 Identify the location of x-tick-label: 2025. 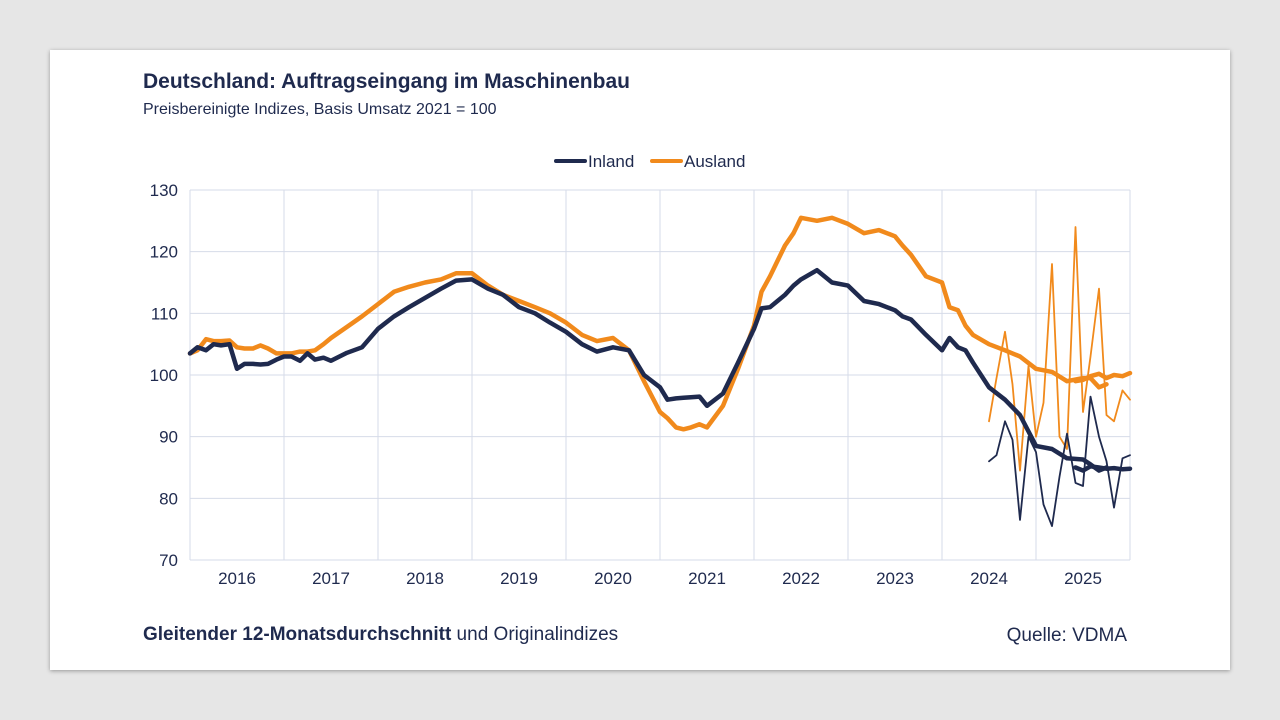
(1083, 578).